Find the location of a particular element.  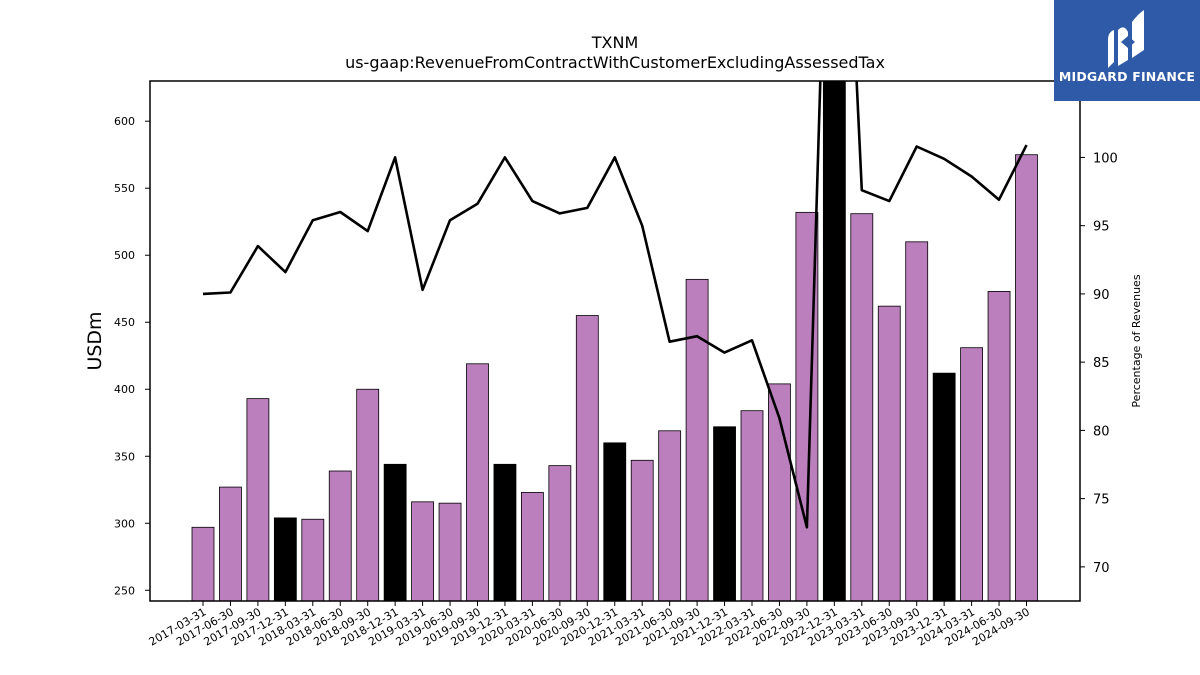

y2-axis-label: Percentage of Revenues is located at coordinates (1136, 340).